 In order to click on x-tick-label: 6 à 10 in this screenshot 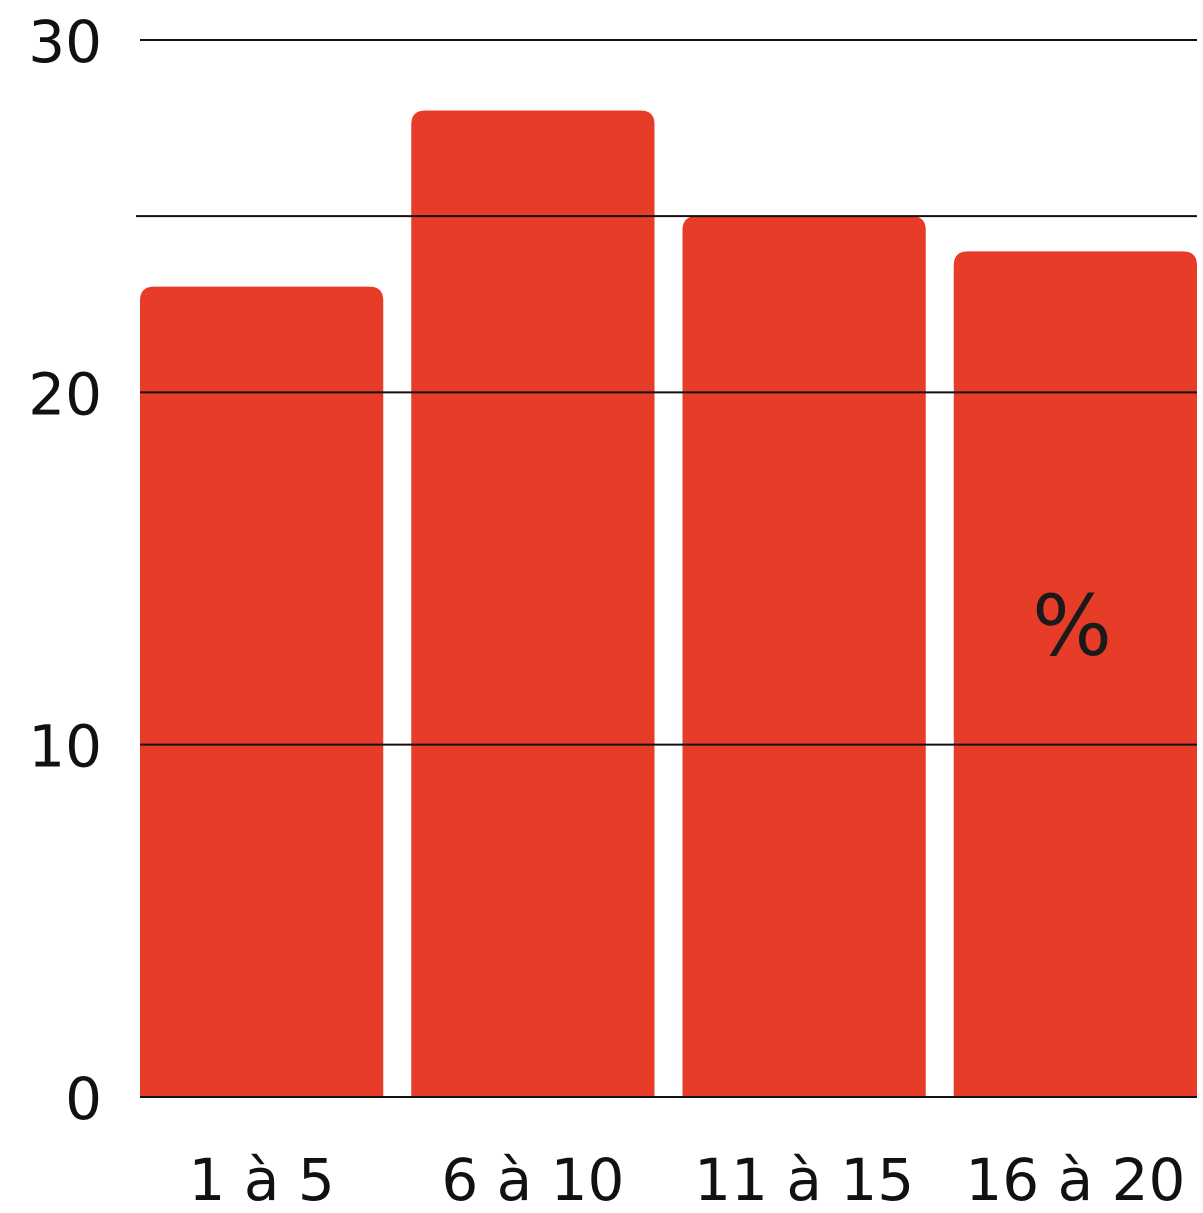, I will do `click(532, 1179)`.